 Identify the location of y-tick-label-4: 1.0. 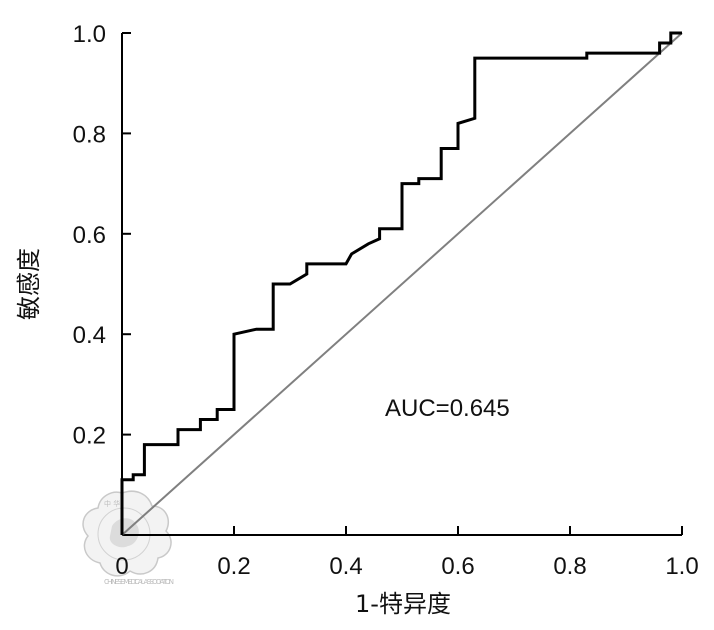
(89, 34).